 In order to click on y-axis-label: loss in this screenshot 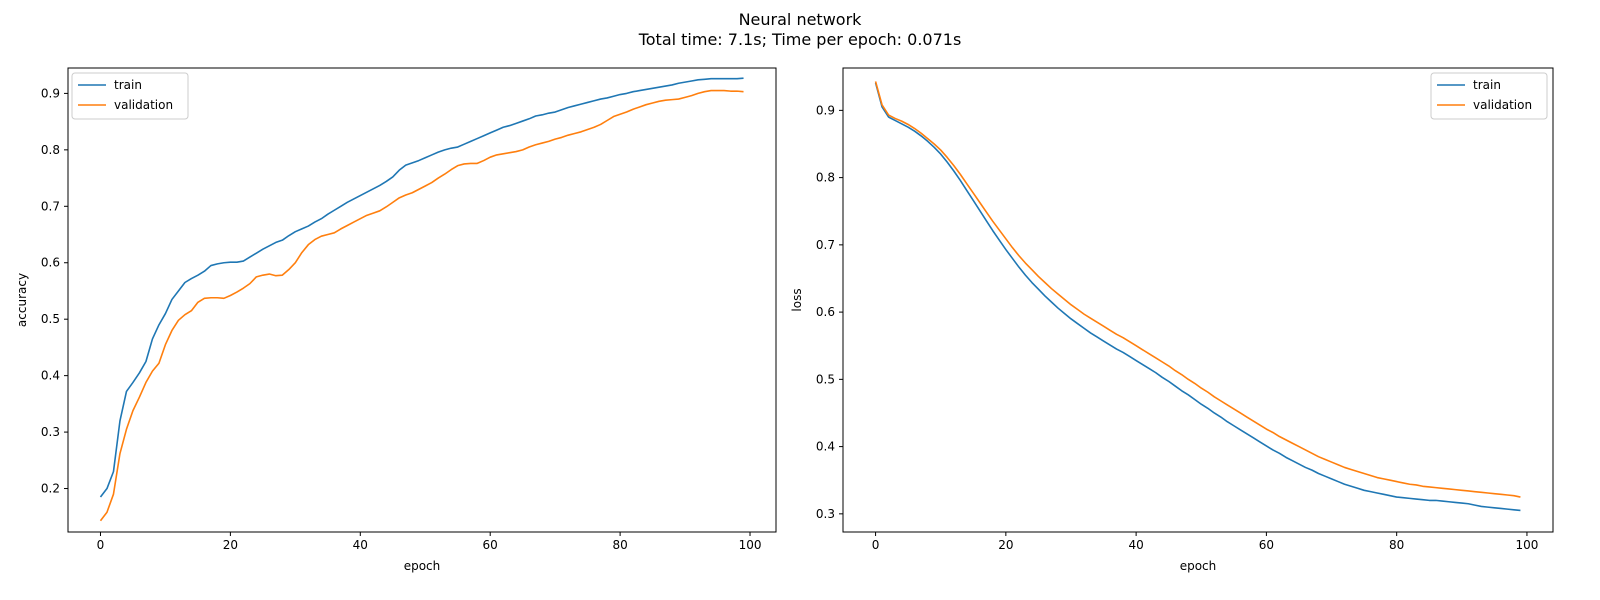, I will do `click(797, 299)`.